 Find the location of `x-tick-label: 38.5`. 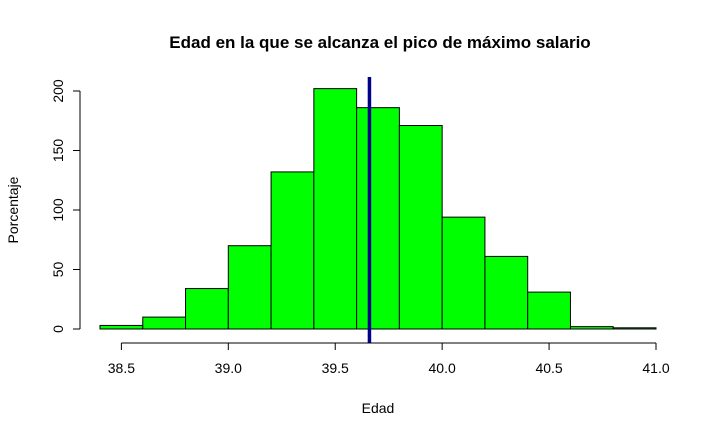

x-tick-label: 38.5 is located at coordinates (121, 368).